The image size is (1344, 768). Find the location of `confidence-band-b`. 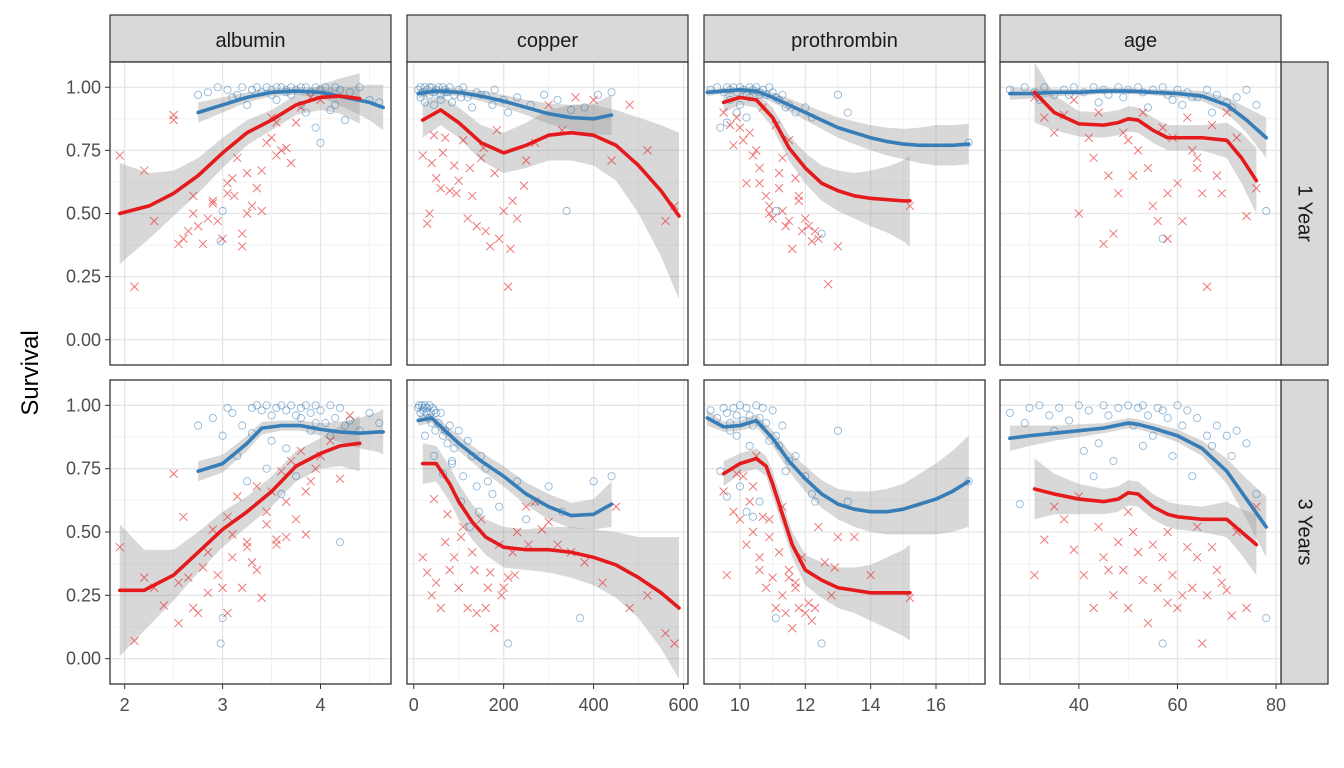

confidence-band-b is located at coordinates (1145, 517).